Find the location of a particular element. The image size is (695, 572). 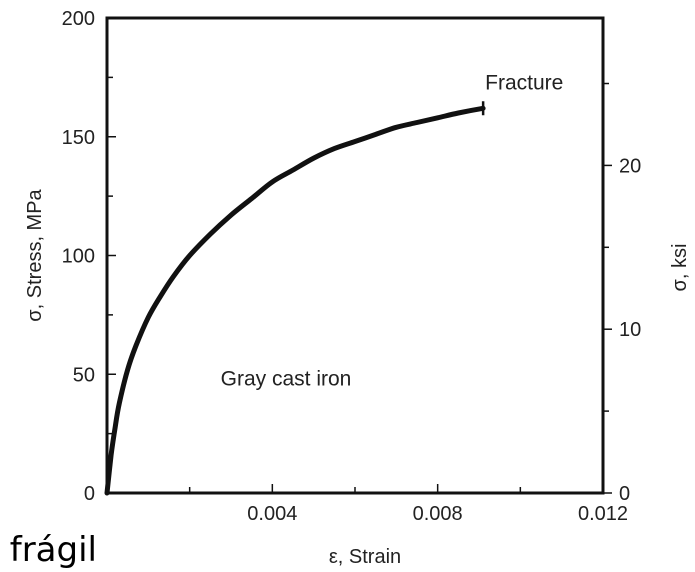

slide-caption: e frágil is located at coordinates (75, 551).